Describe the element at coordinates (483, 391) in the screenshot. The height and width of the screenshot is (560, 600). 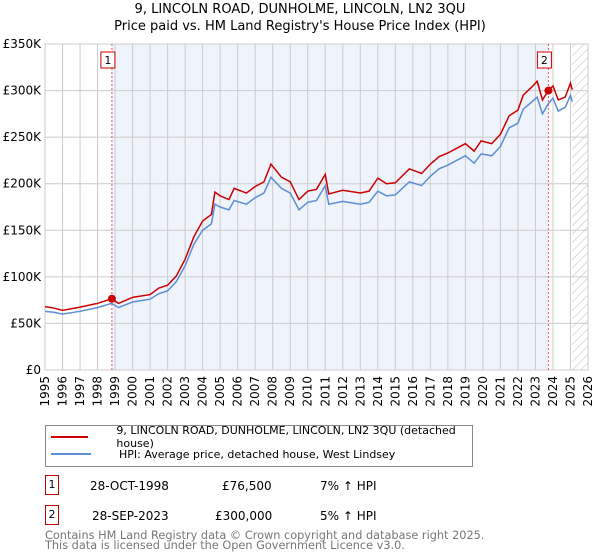
I see `x-tick-label: 2020` at that location.